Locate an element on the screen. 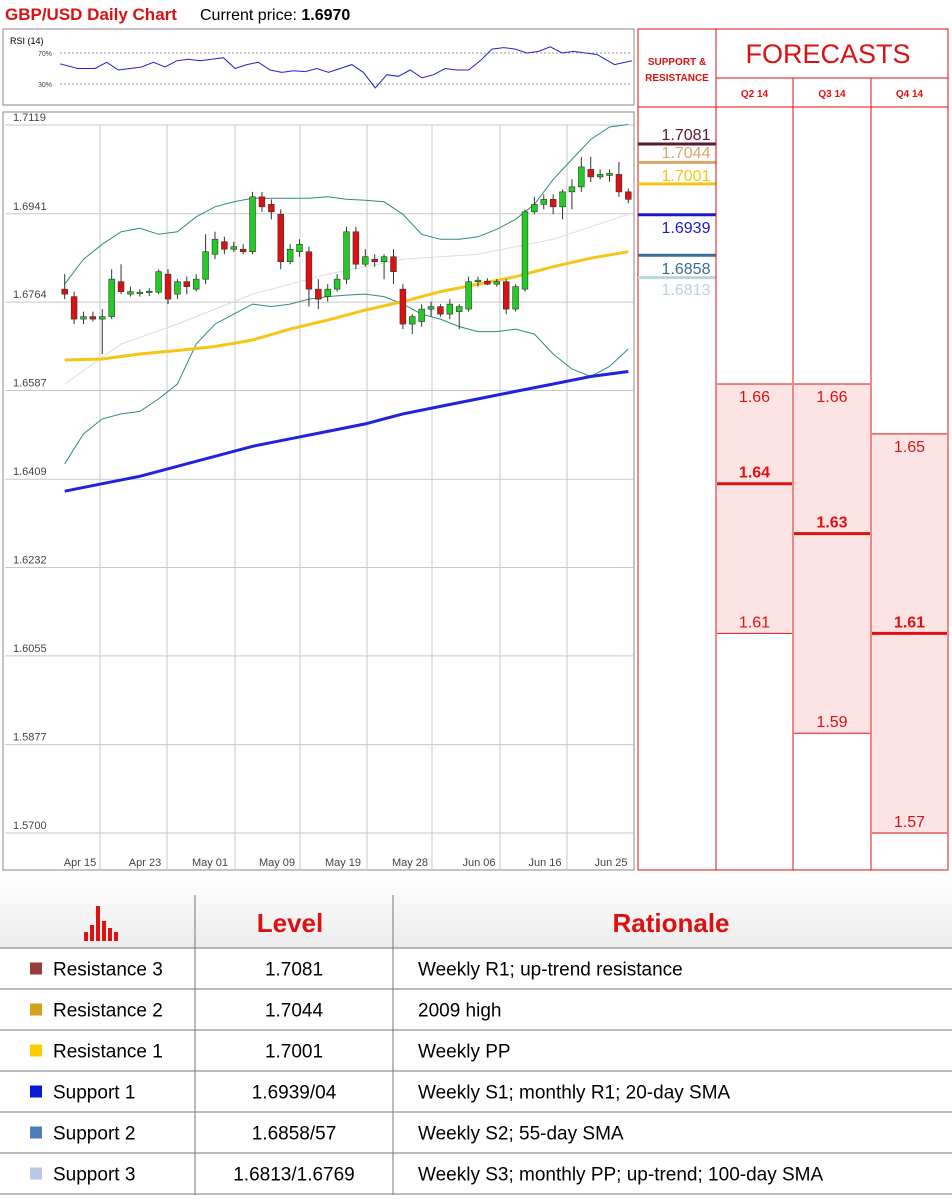 The image size is (952, 1200). sr-level-label: 1.7001 is located at coordinates (686, 176).